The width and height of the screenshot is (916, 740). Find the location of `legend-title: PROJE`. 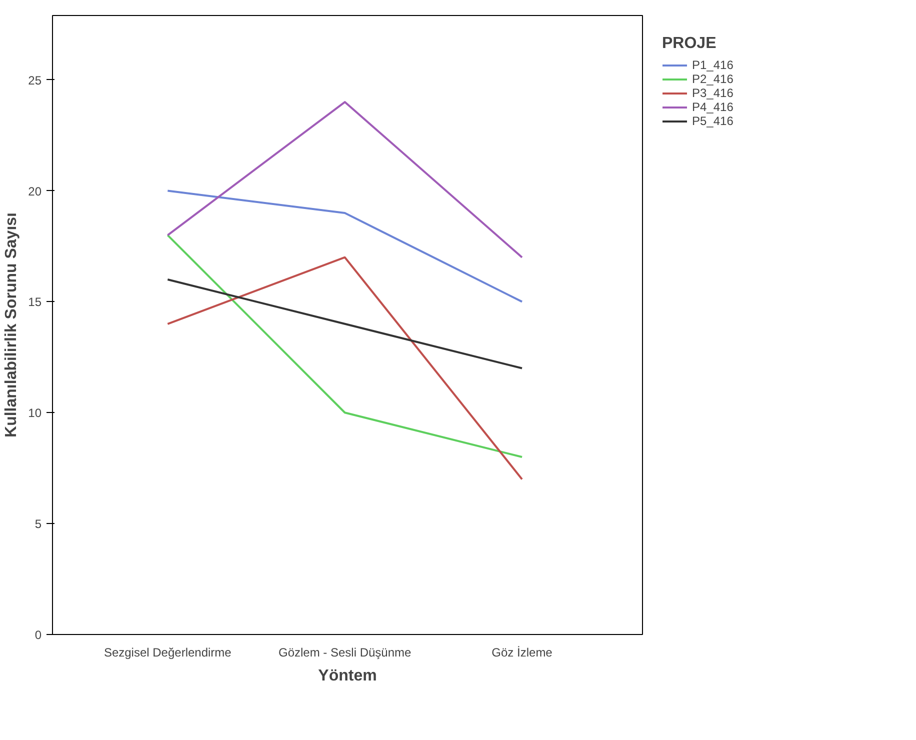

legend-title: PROJE is located at coordinates (690, 44).